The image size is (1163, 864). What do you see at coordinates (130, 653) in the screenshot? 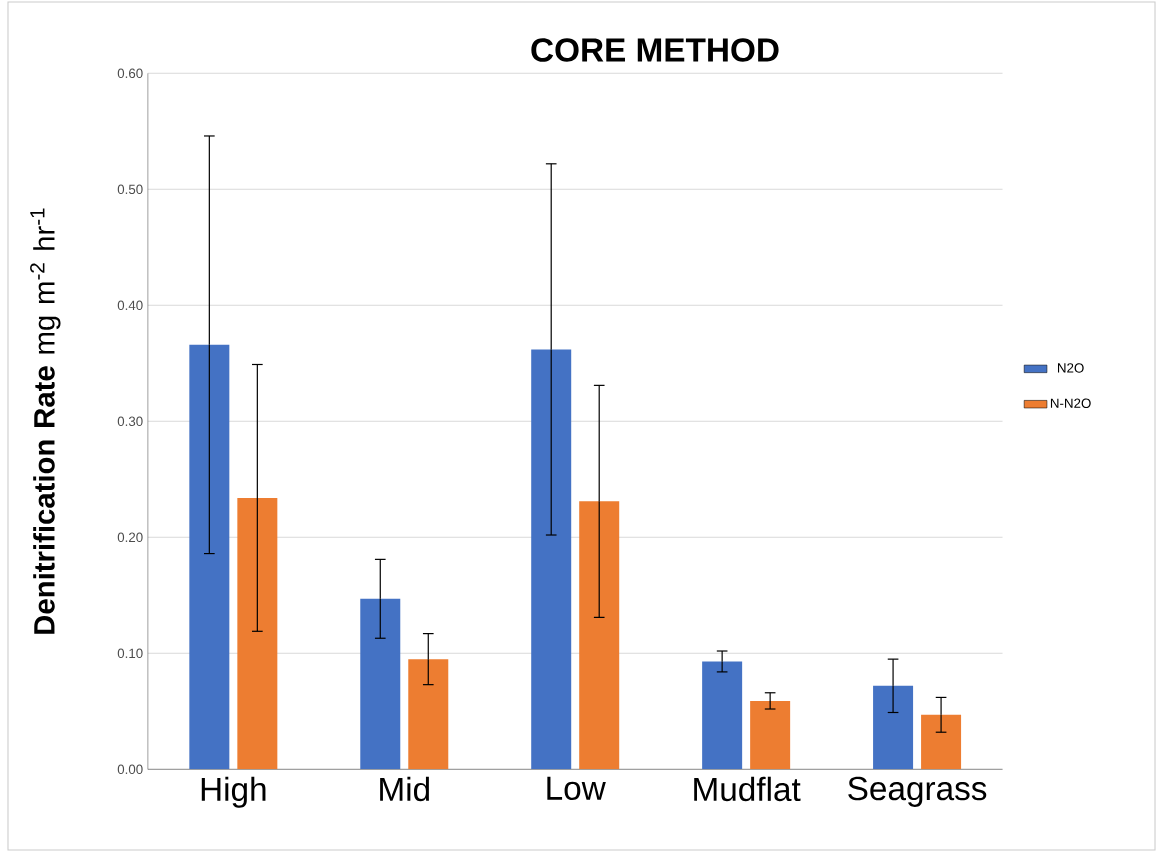
I see `y-tick-label: 0.10` at bounding box center [130, 653].